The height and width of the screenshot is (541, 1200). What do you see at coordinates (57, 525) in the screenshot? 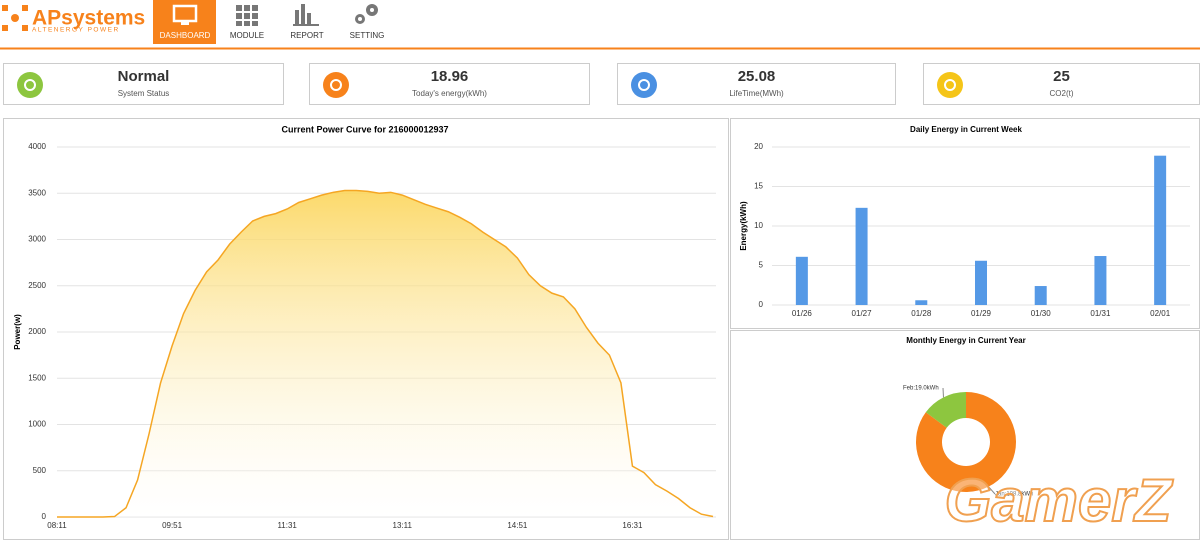
I see `x-tick-label: 08:11` at bounding box center [57, 525].